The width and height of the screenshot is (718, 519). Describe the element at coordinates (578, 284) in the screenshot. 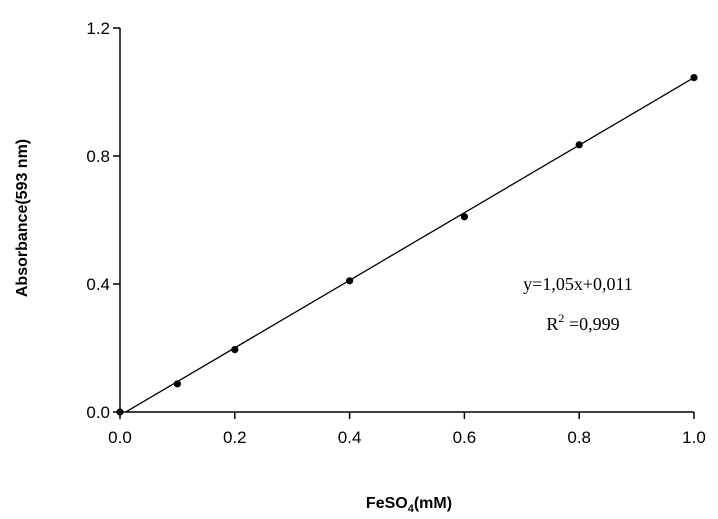

I see `equation-label: y=1,05x+0,011` at that location.